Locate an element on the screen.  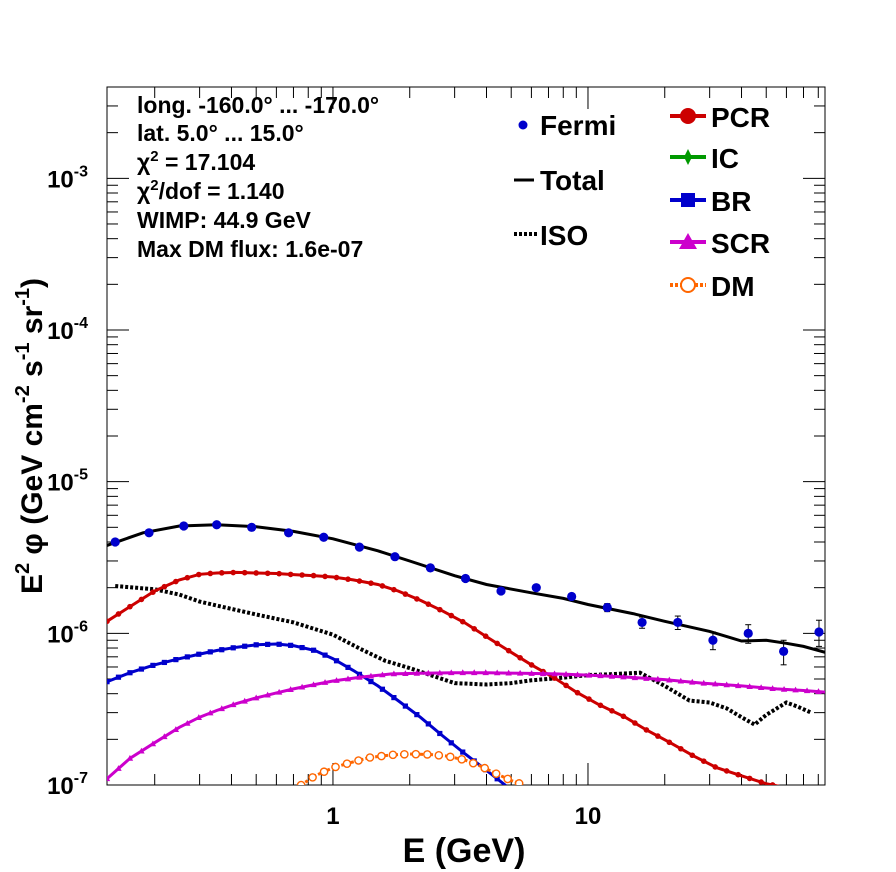
series-fermi is located at coordinates (467, 593).